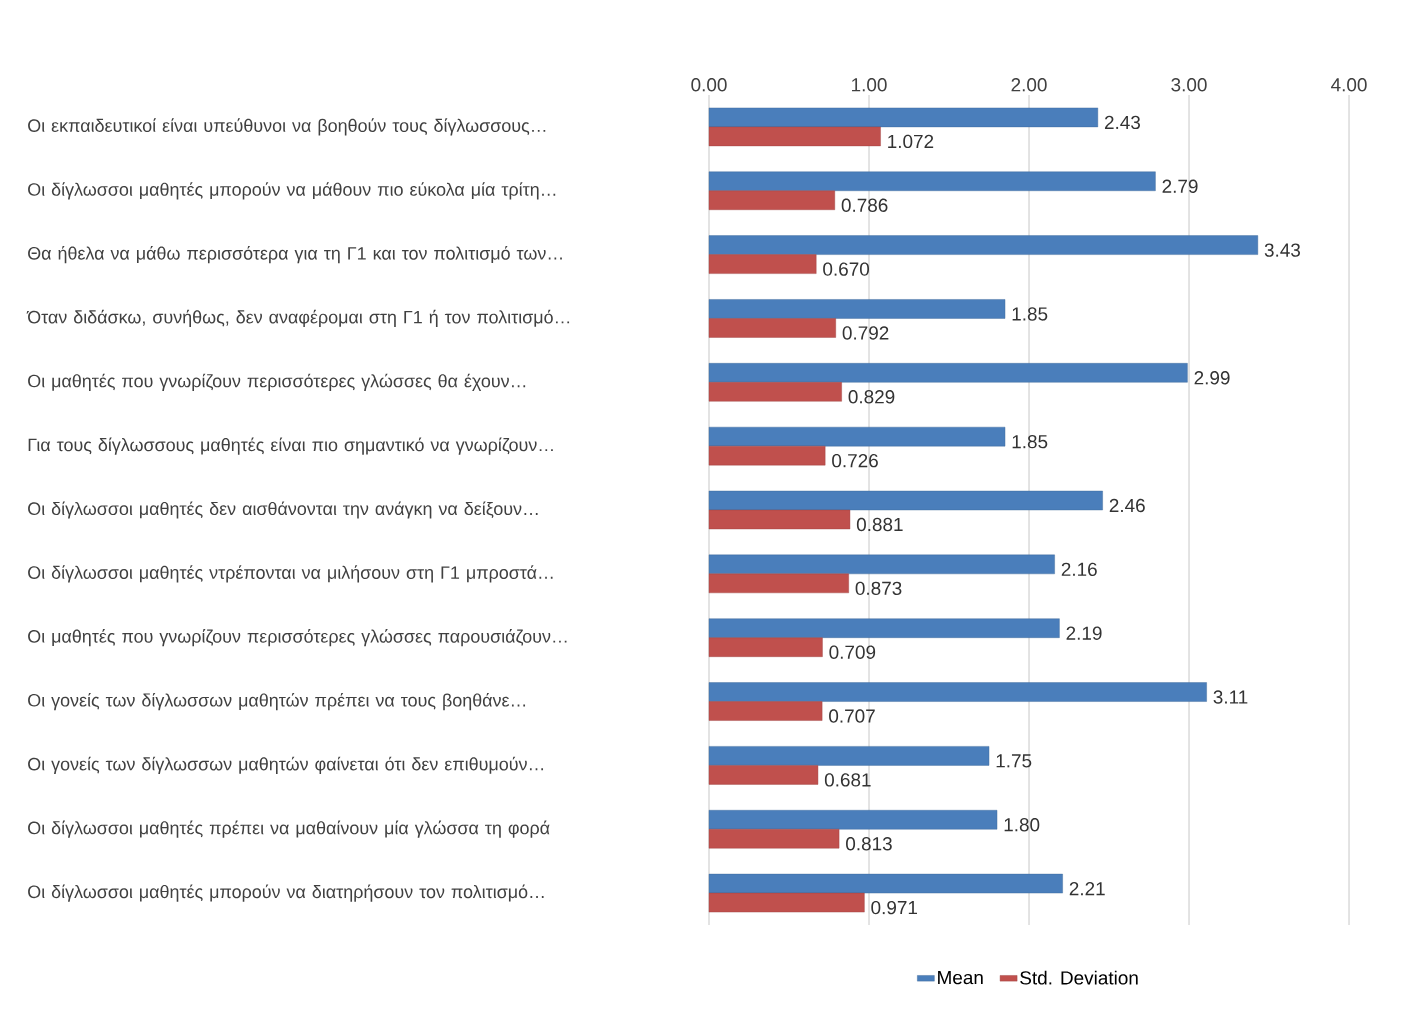 The width and height of the screenshot is (1419, 1009). Describe the element at coordinates (879, 524) in the screenshot. I see `data-label: 0.881` at that location.